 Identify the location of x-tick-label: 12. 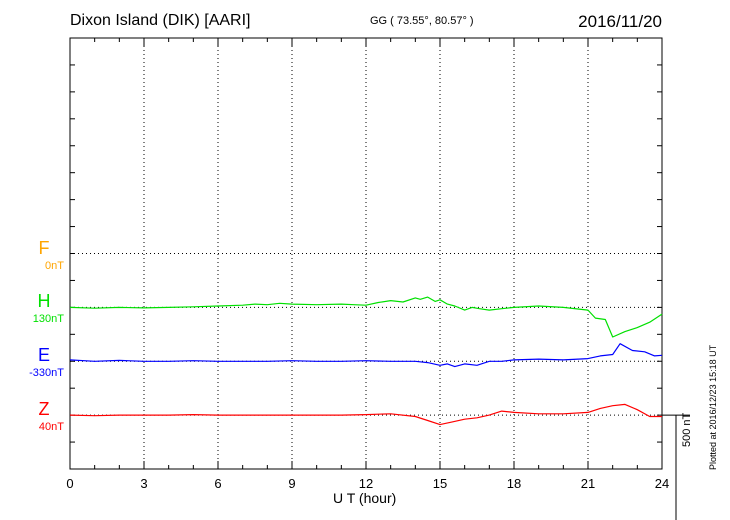
(366, 483).